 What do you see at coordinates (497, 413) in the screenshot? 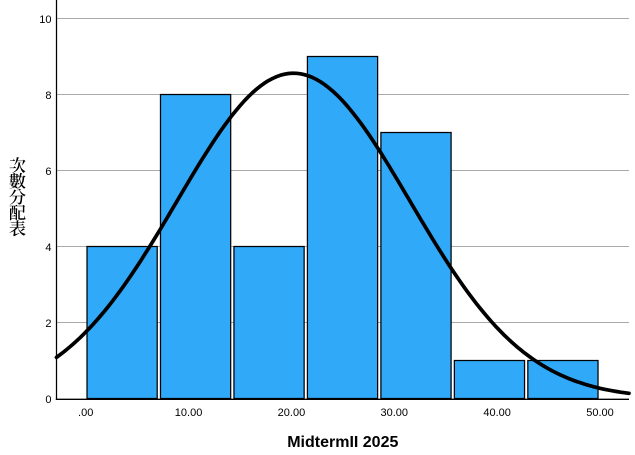
I see `svg-text: 40.00` at bounding box center [497, 413].